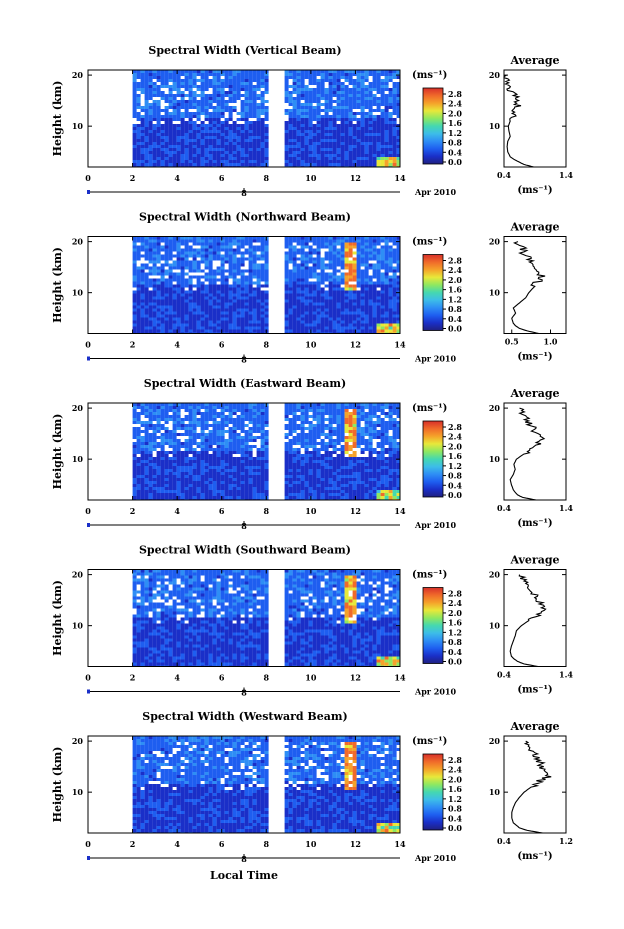 The height and width of the screenshot is (929, 624). What do you see at coordinates (78, 242) in the screenshot?
I see `y-tick-label: 20` at bounding box center [78, 242].